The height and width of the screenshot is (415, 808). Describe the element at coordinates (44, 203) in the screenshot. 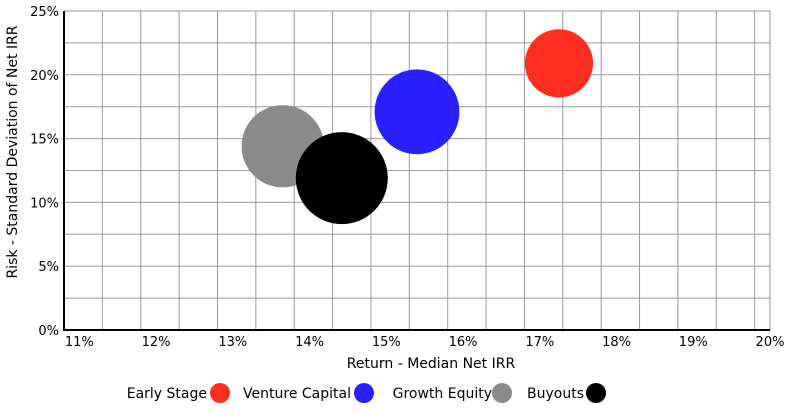

I see `y-tick-label: 10%` at that location.